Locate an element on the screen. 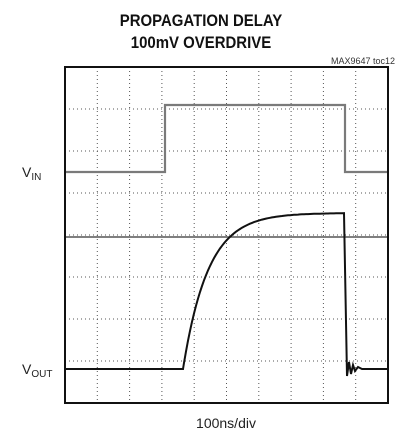 The image size is (401, 435). chart-subtitle: 100mV OVERDRIVE is located at coordinates (201, 43).